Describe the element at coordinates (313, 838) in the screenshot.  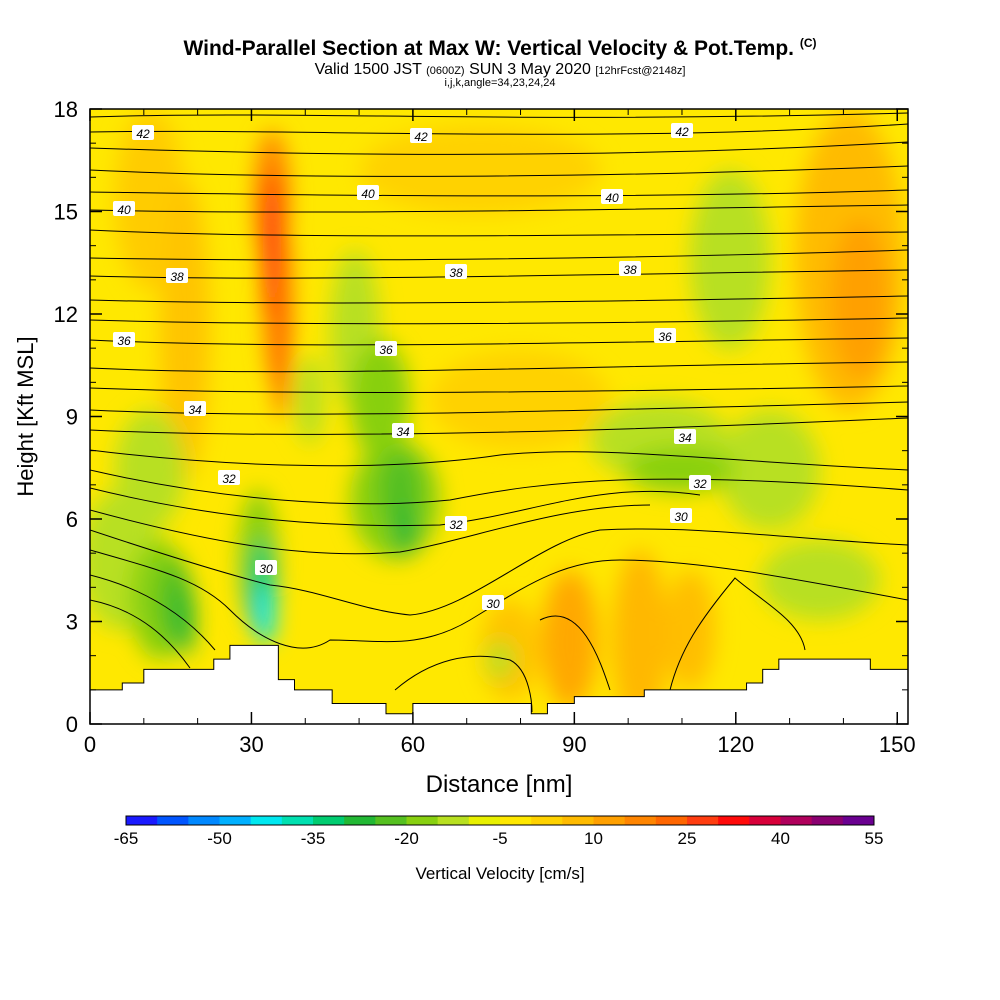
I see `colorbar-tick-label: -35` at that location.